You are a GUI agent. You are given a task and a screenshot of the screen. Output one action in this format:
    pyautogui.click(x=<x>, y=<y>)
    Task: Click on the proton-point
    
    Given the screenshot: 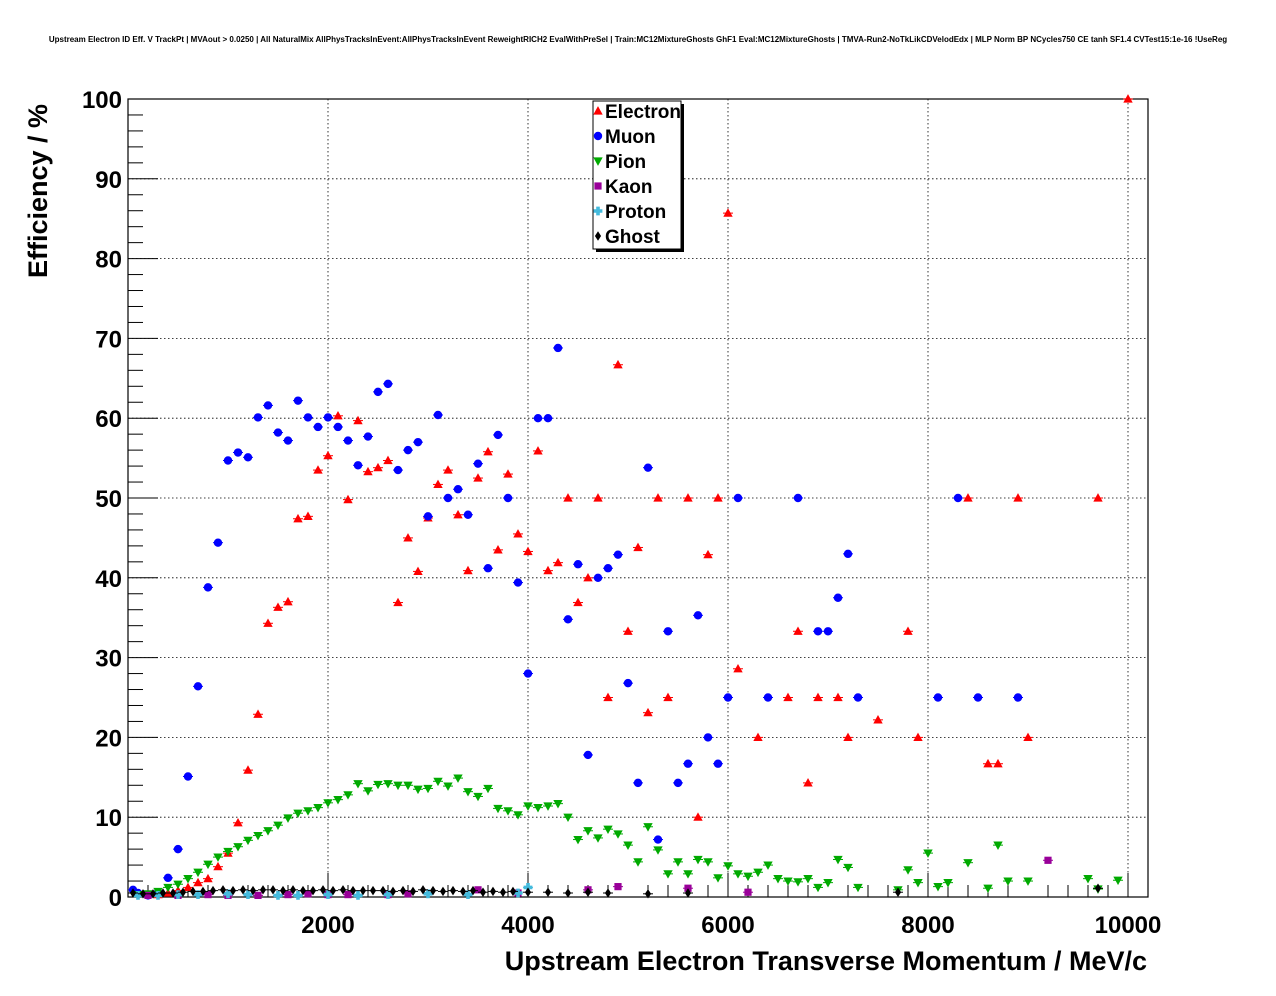 What is the action you would take?
    pyautogui.click(x=358, y=895)
    